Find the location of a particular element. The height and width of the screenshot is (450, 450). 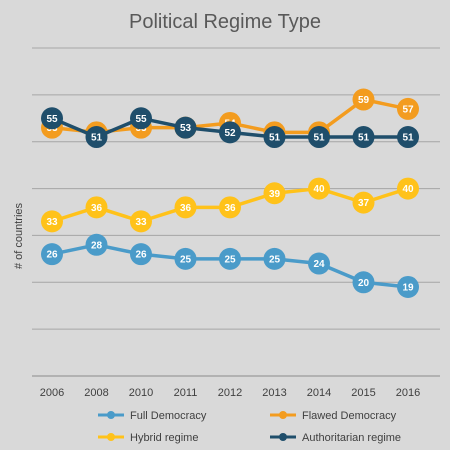

data-label: 52 is located at coordinates (230, 133).